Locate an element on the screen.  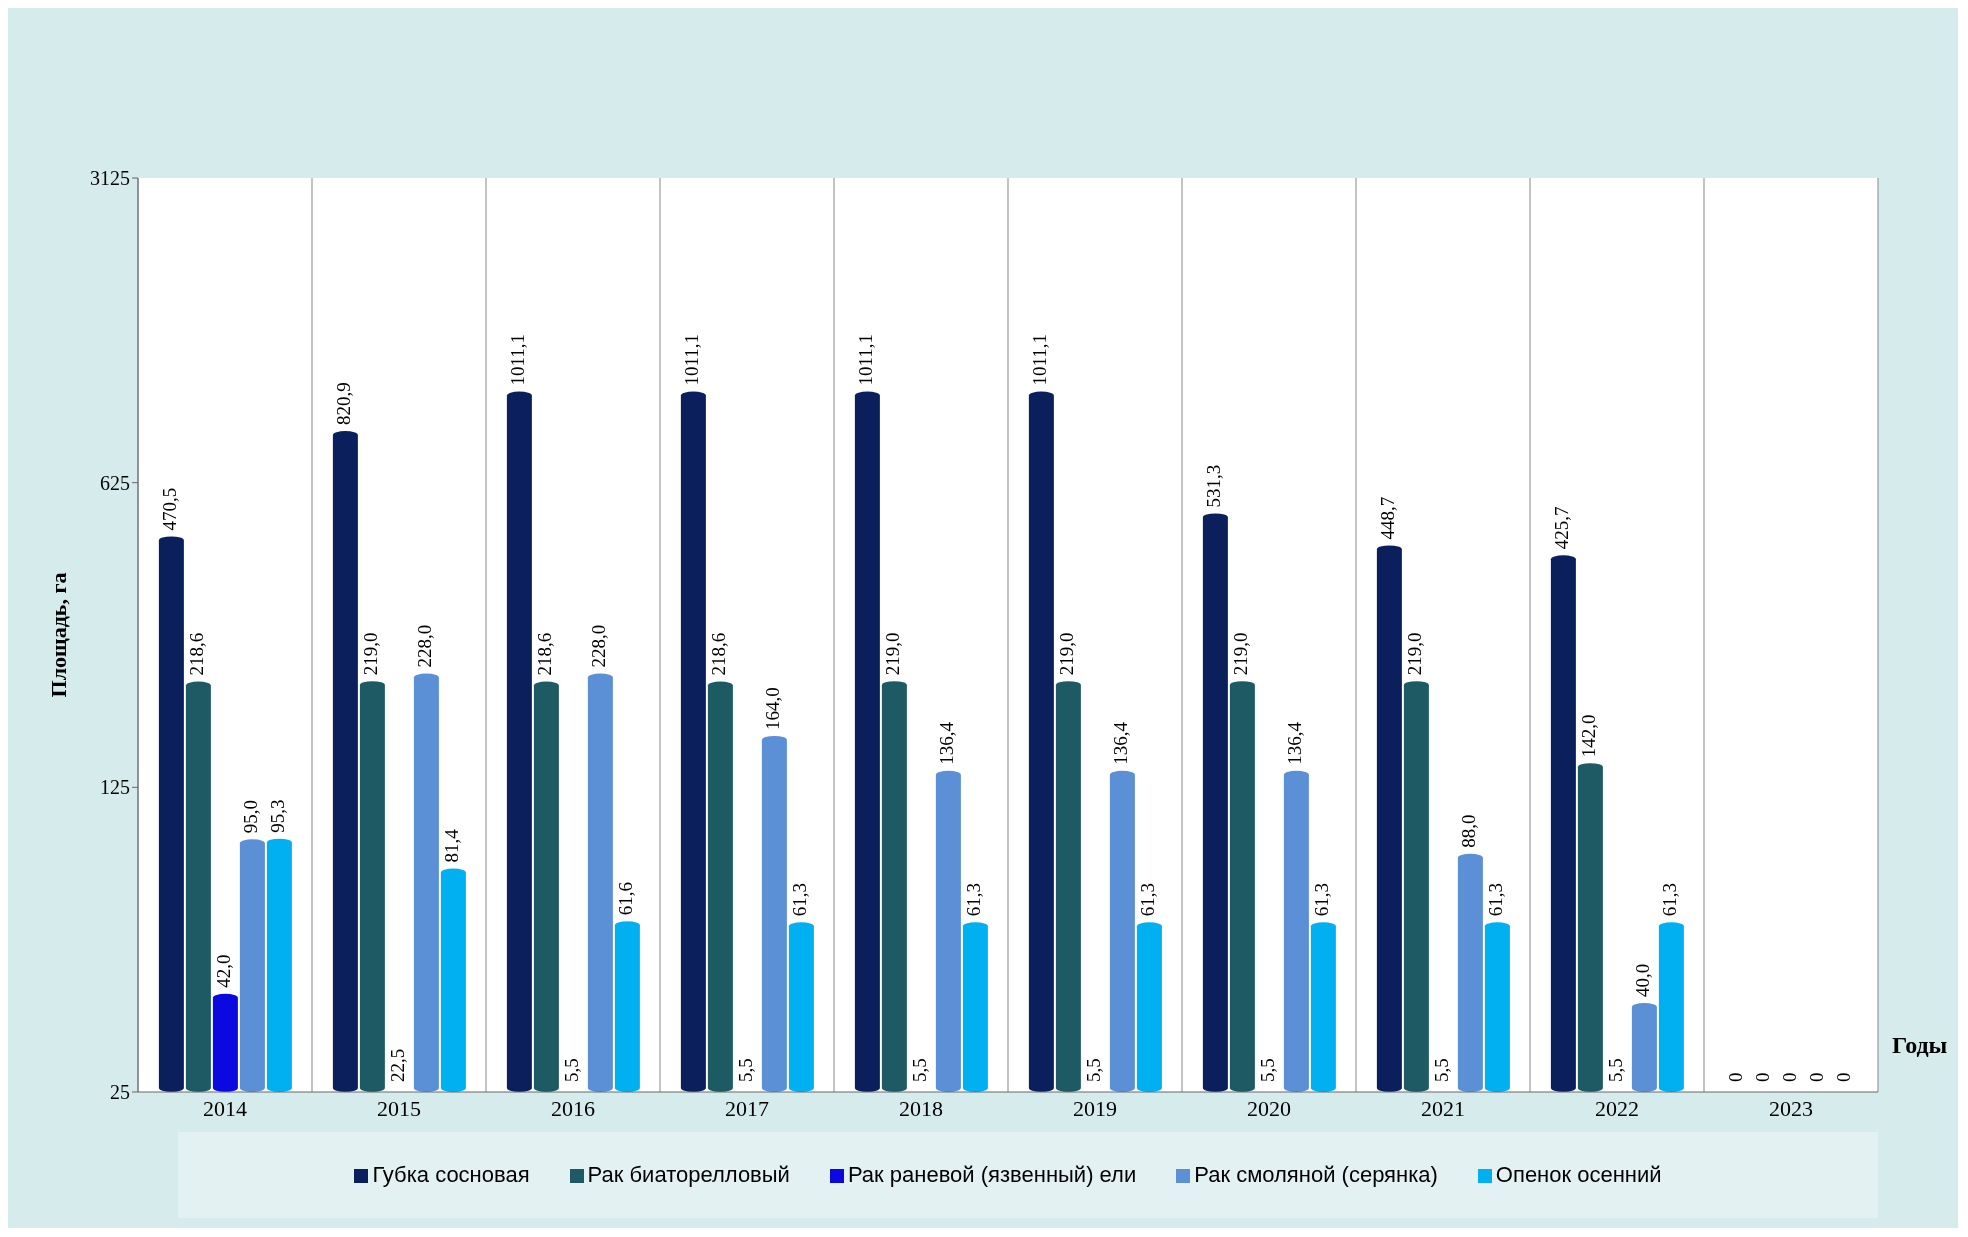
legend-label: Рак раневой (язвенный) ели is located at coordinates (992, 1174).